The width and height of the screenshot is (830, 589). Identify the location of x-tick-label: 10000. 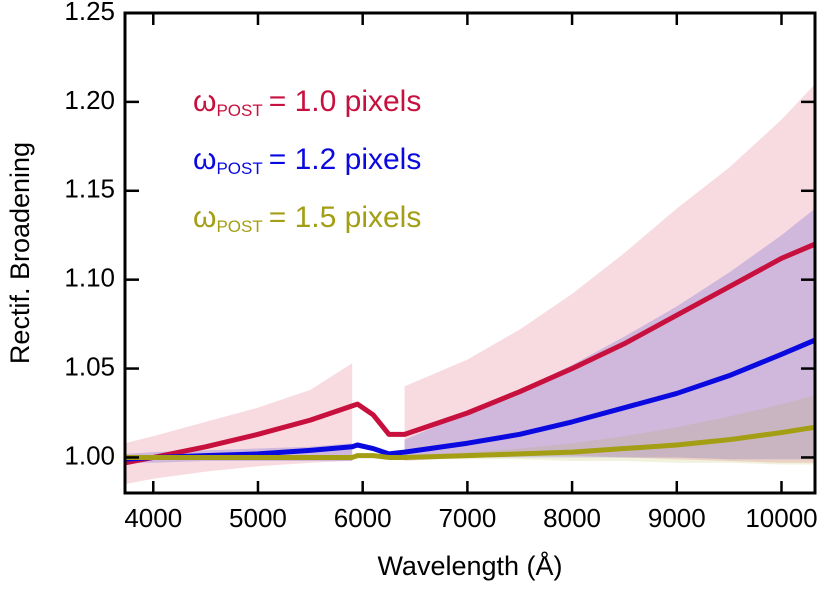
(781, 518).